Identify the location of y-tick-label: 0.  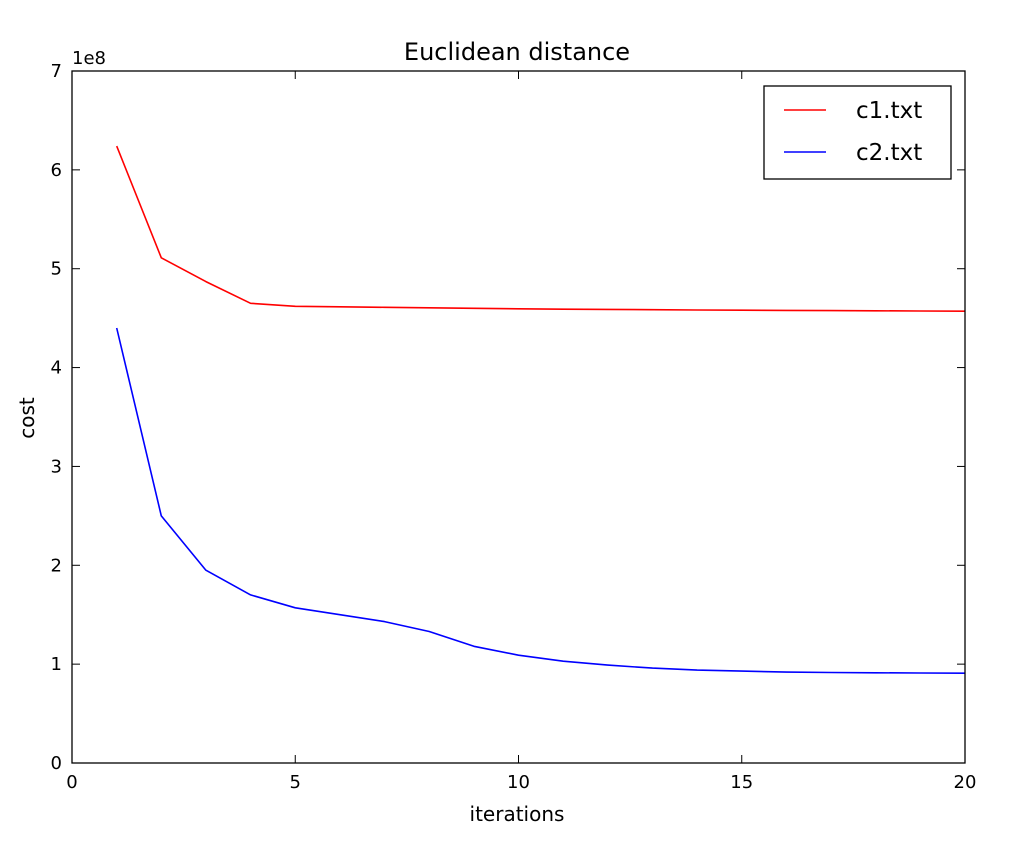
(56, 763).